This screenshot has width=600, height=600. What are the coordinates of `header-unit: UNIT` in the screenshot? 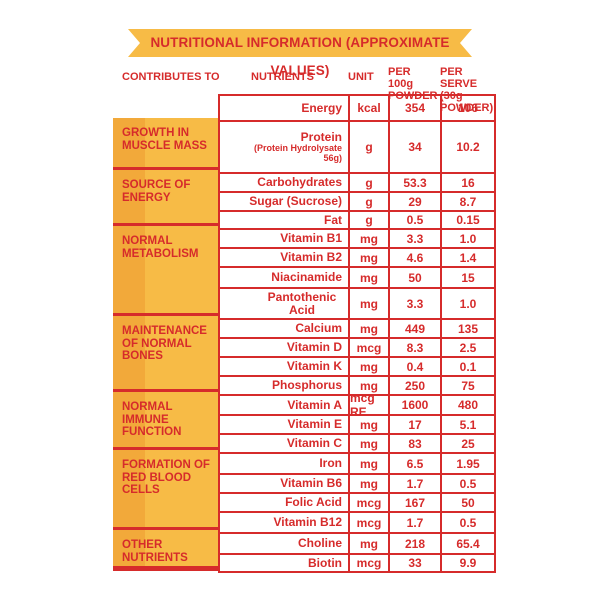 It's located at (361, 77).